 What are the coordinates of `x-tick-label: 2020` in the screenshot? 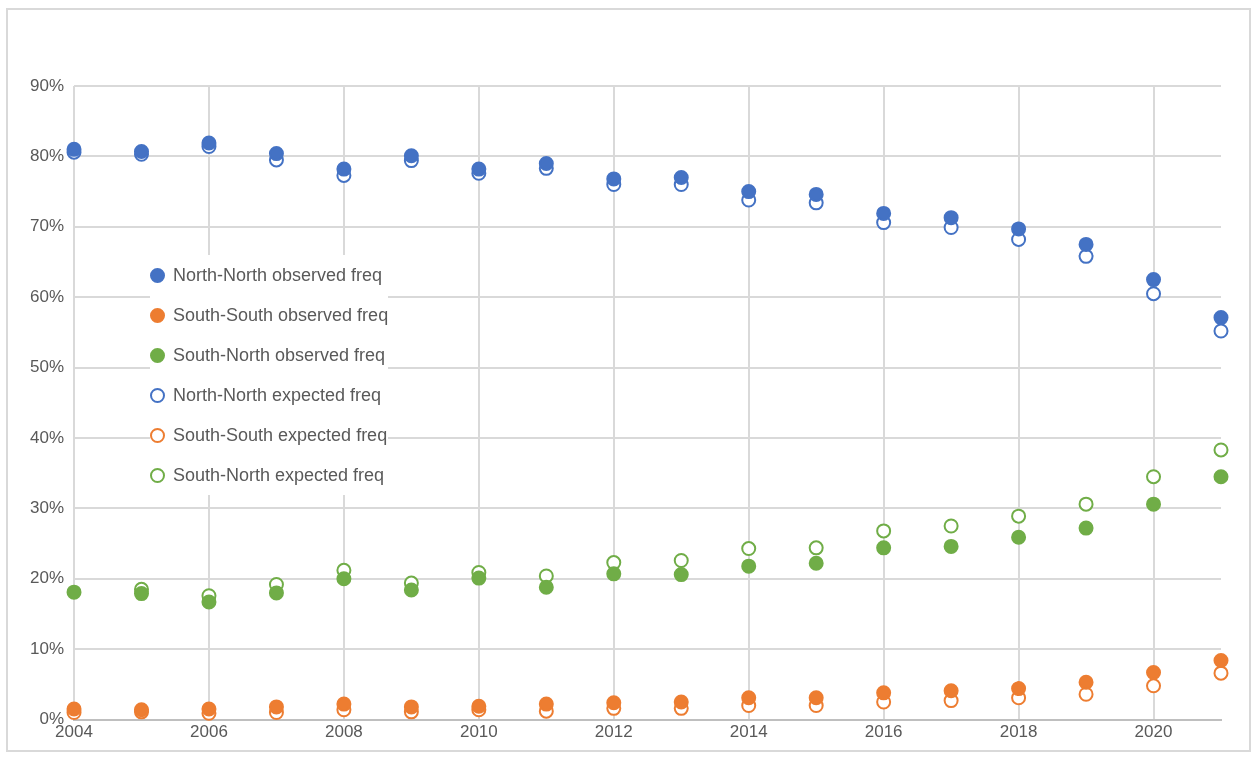 It's located at (1153, 732).